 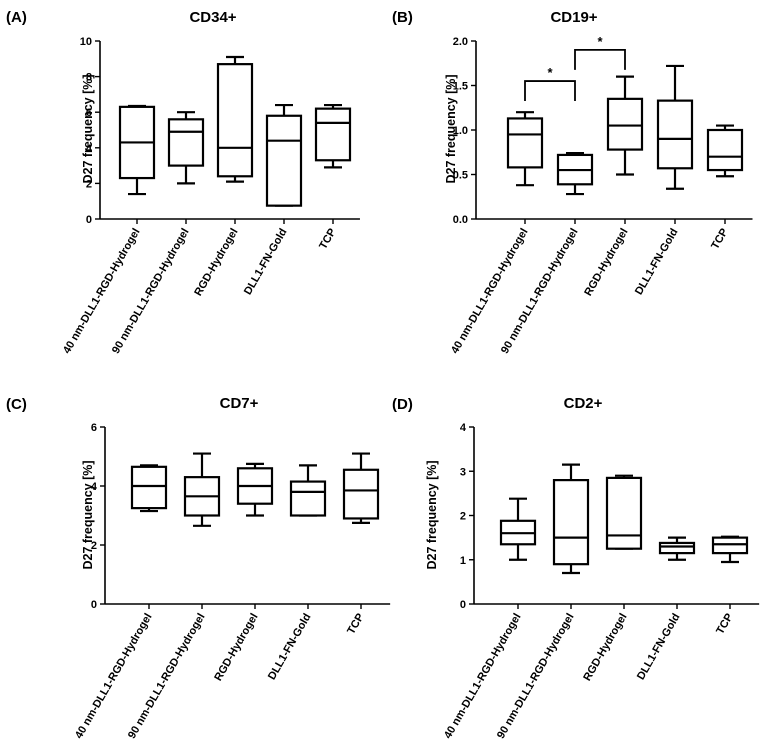 I want to click on panel-label: (D), so click(x=402, y=404).